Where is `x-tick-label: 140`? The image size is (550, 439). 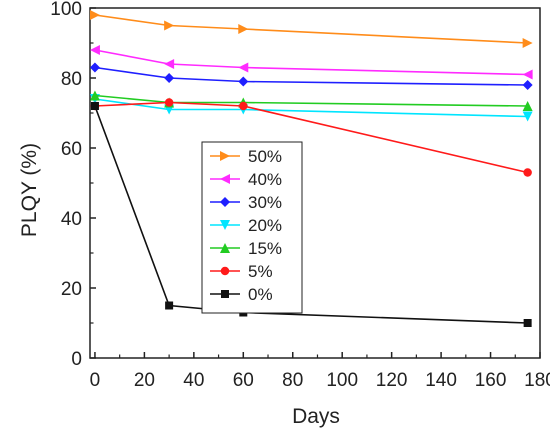
x-tick-label: 140 is located at coordinates (441, 380).